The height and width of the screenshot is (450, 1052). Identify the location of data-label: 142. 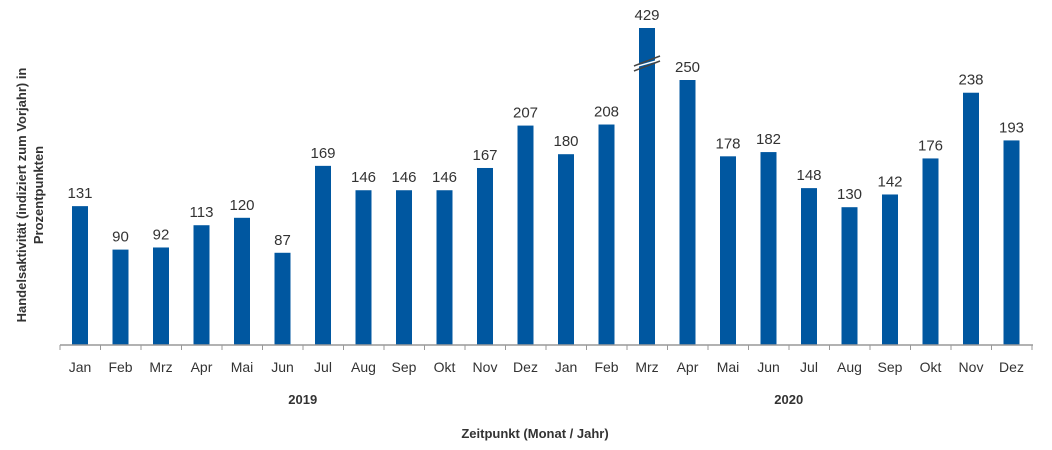
(889, 181).